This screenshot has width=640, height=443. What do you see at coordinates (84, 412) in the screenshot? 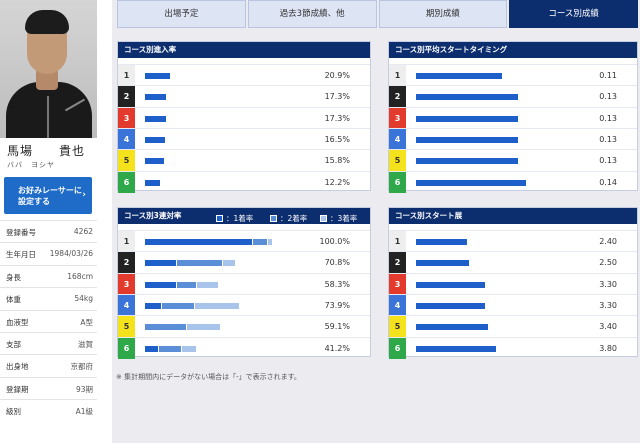
I see `info-value: A1級` at bounding box center [84, 412].